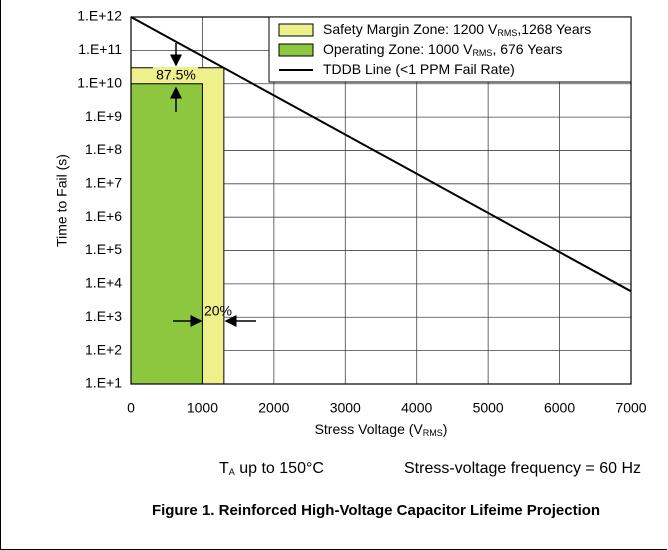  What do you see at coordinates (630, 408) in the screenshot?
I see `x-tick-label: 7000` at bounding box center [630, 408].